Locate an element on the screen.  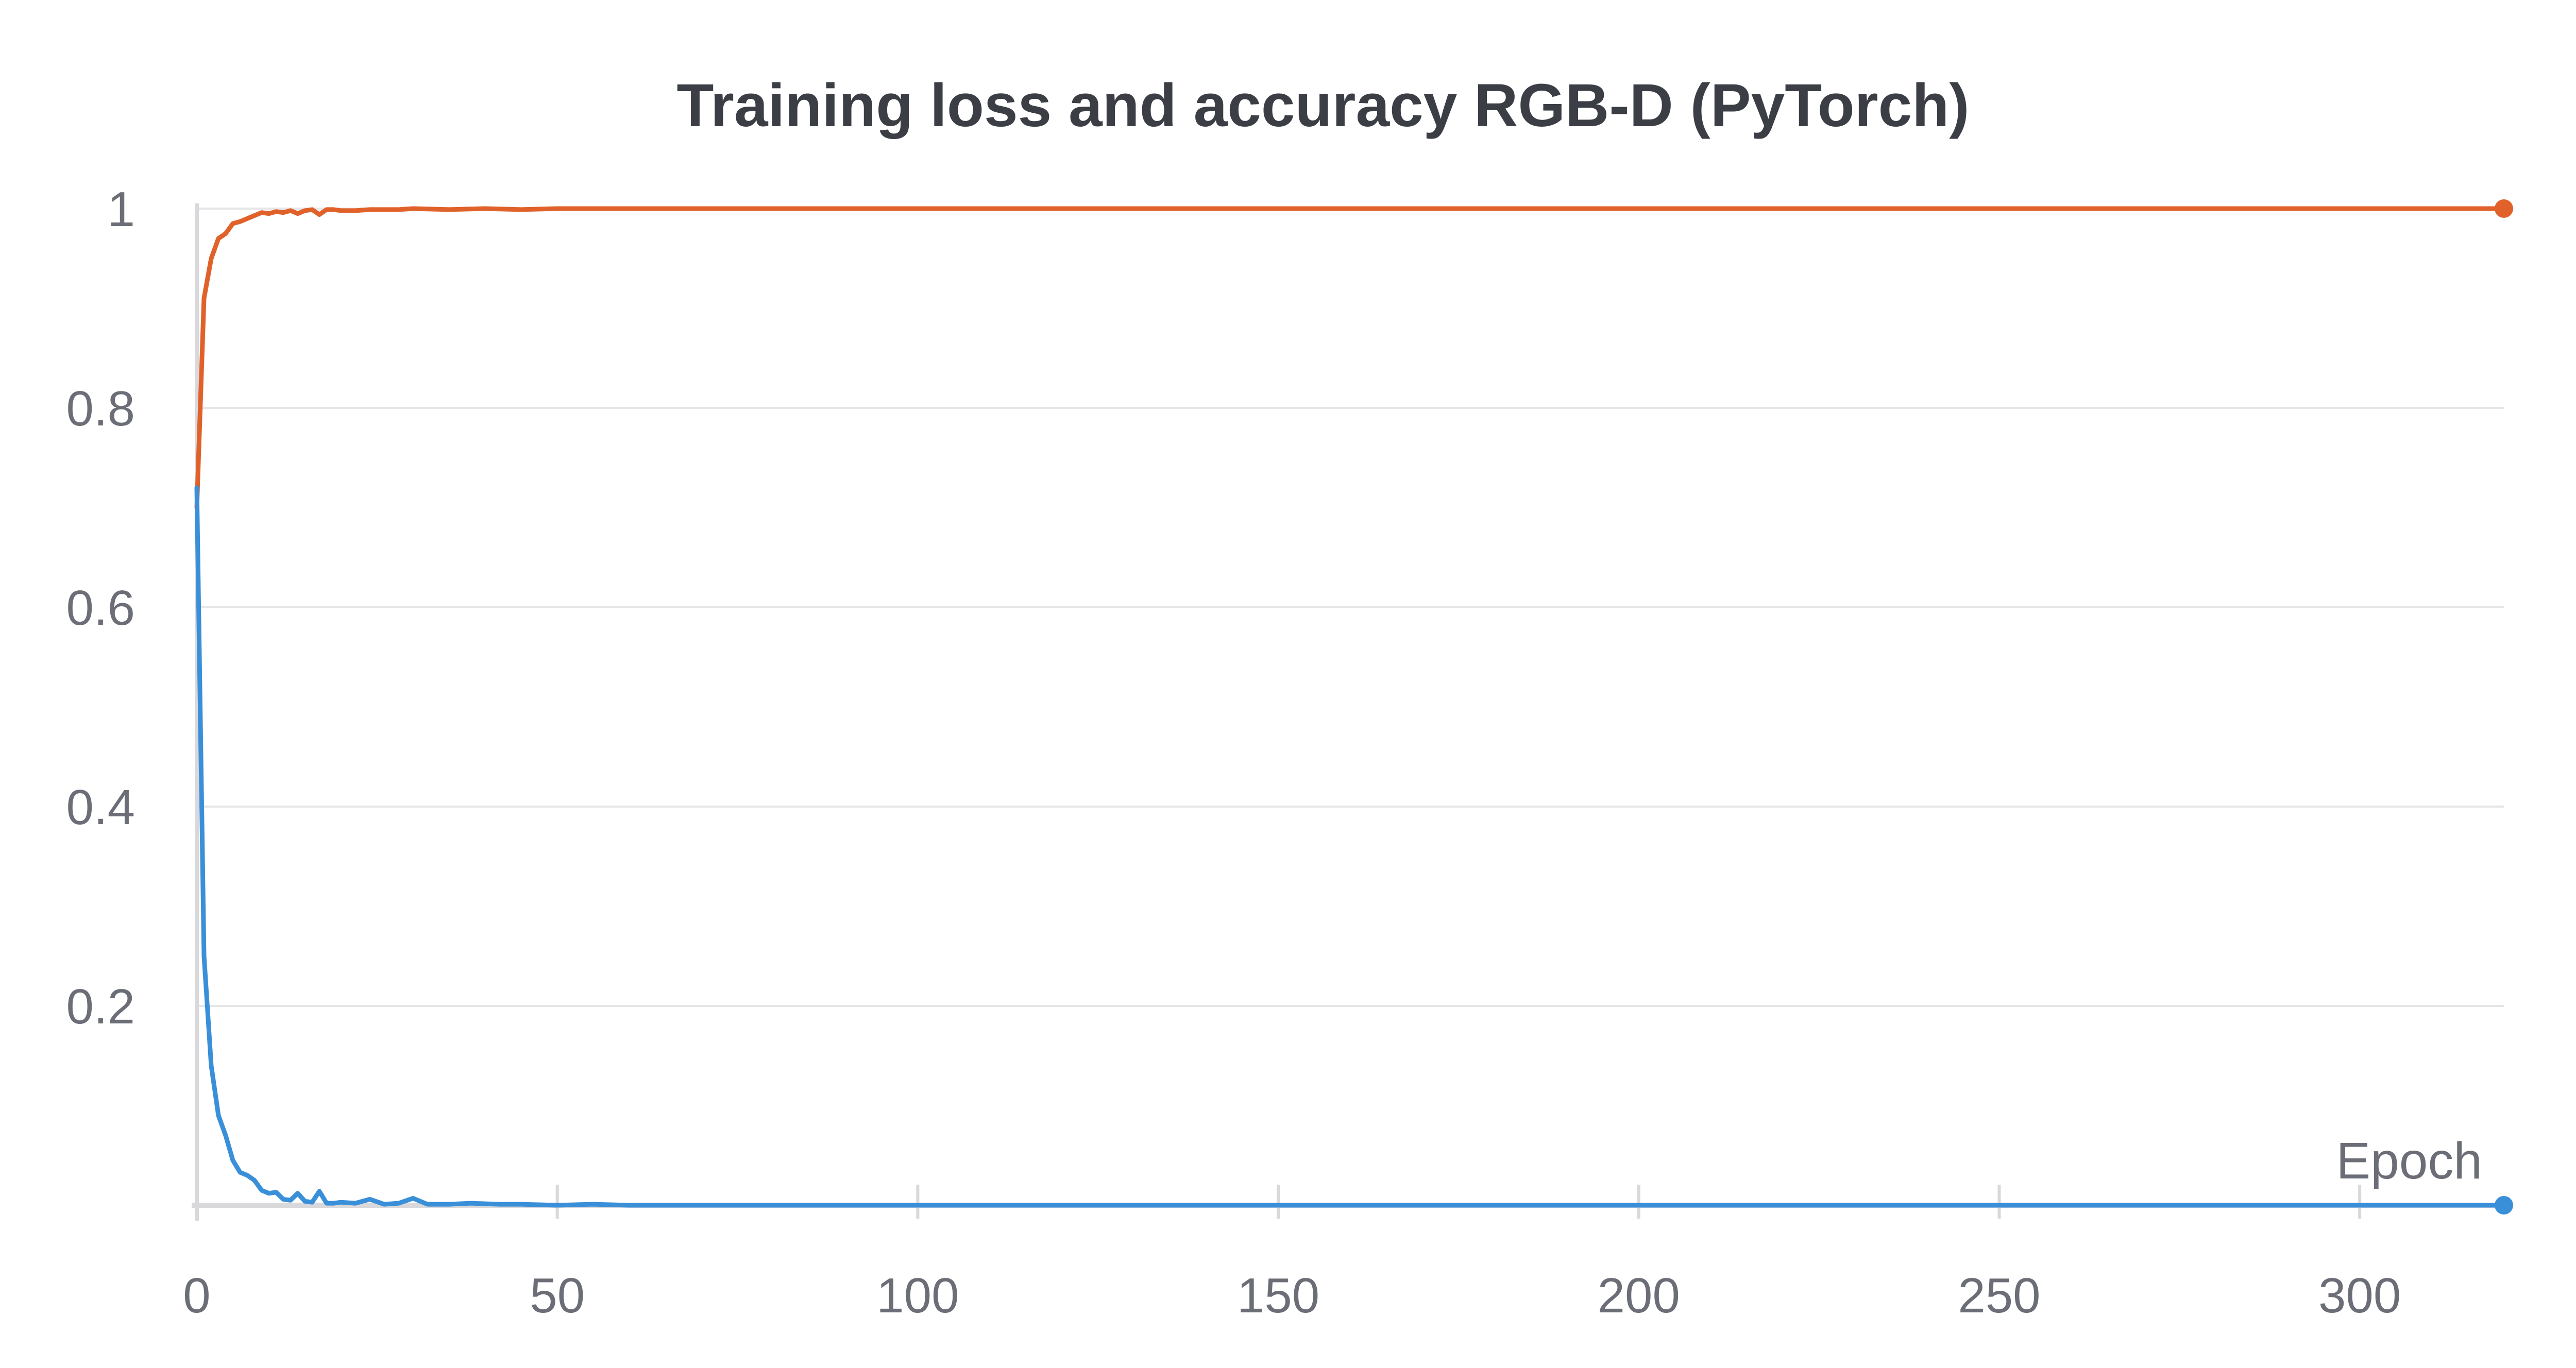
x-tick-label: 100 is located at coordinates (917, 1295).